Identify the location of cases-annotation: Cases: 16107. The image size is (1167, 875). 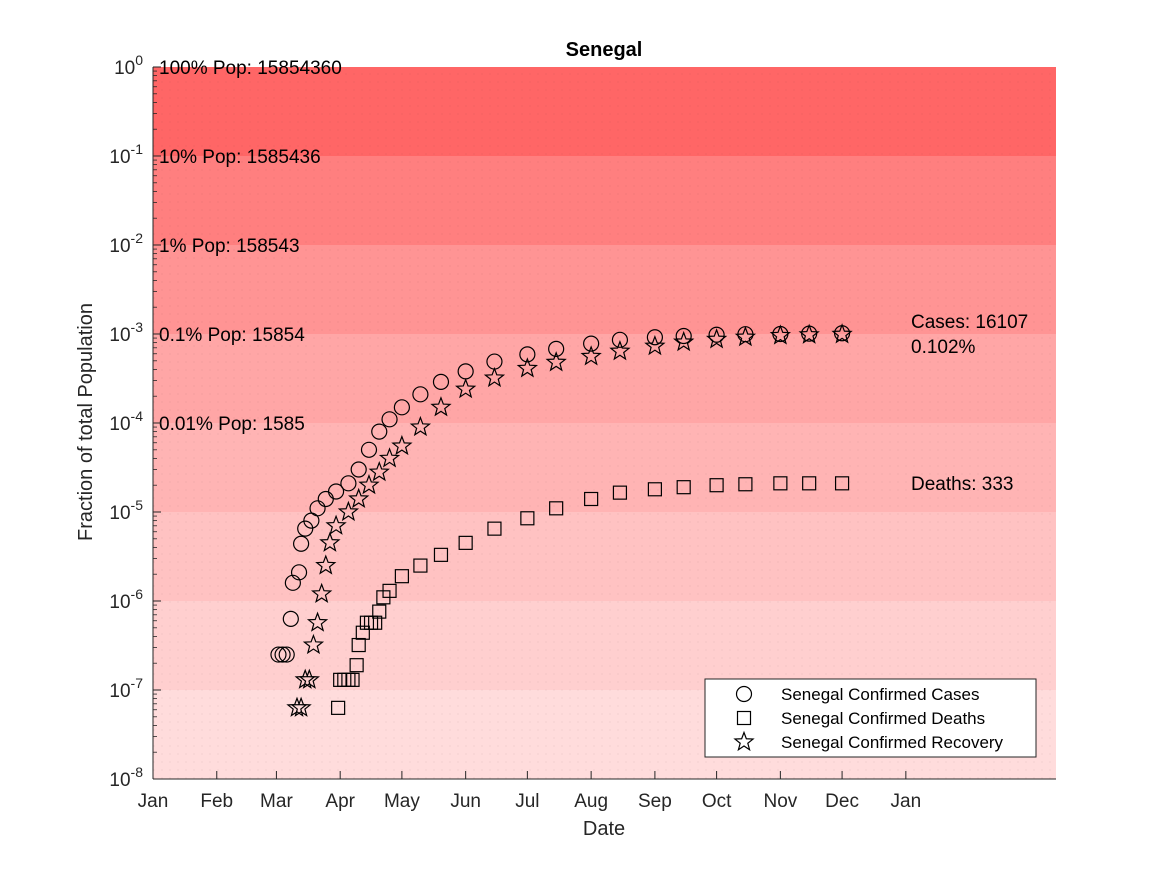
(969, 322).